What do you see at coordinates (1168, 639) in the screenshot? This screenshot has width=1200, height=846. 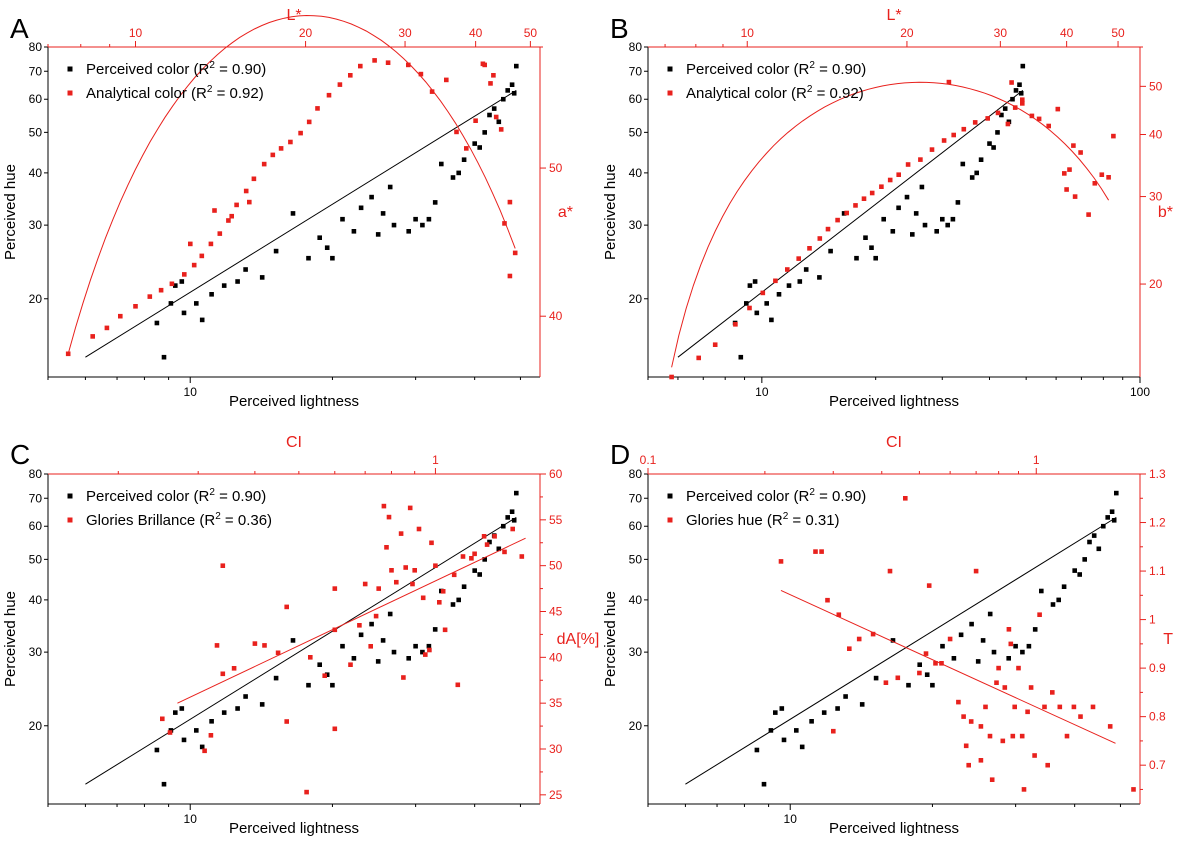 I see `y2-axis-title: T` at bounding box center [1168, 639].